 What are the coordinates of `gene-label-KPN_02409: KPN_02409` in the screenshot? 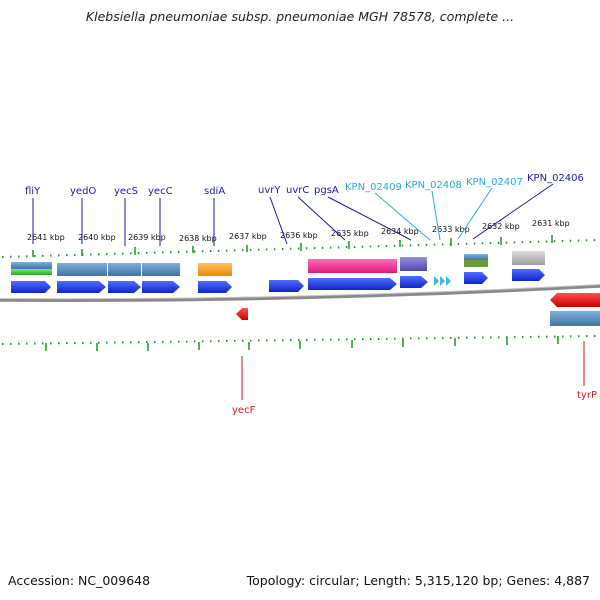 It's located at (373, 187).